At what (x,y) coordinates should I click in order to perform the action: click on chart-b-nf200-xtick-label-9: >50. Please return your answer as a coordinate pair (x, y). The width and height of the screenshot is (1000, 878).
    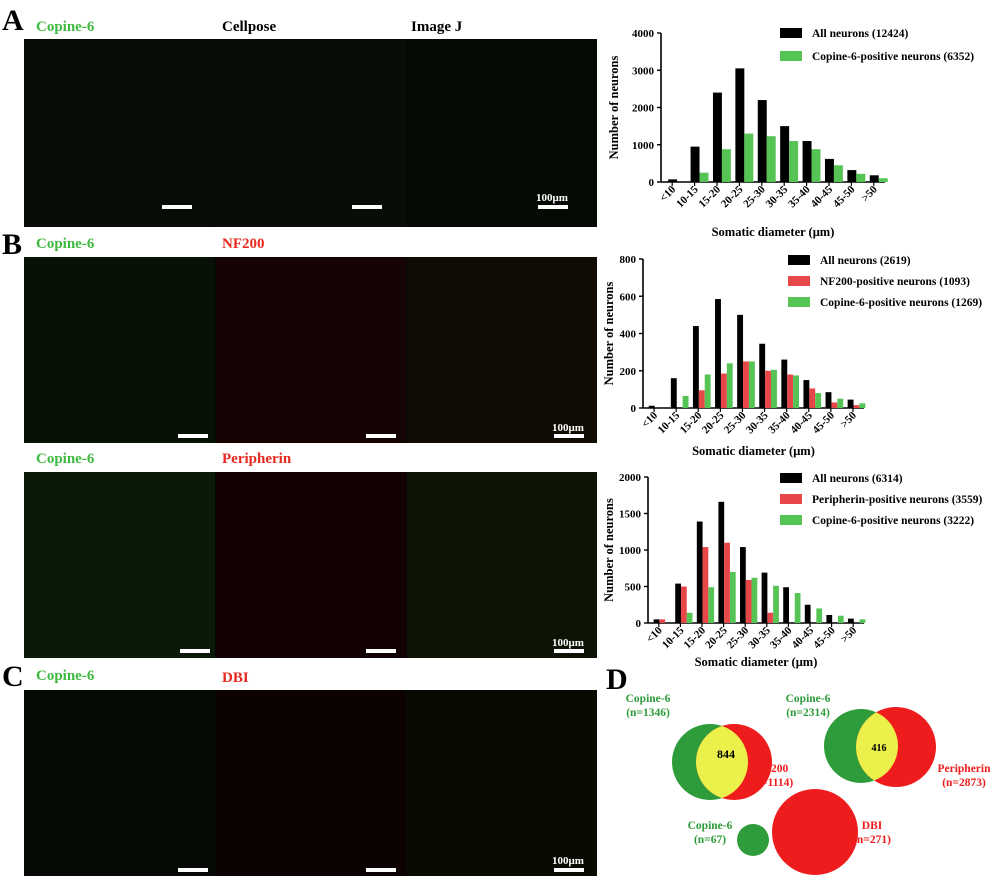
    Looking at the image, I should click on (848, 419).